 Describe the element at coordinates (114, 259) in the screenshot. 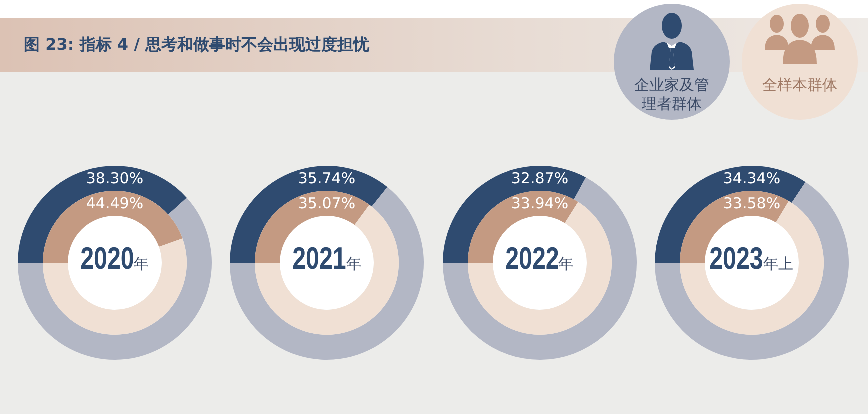

I see `text: 2020年` at that location.